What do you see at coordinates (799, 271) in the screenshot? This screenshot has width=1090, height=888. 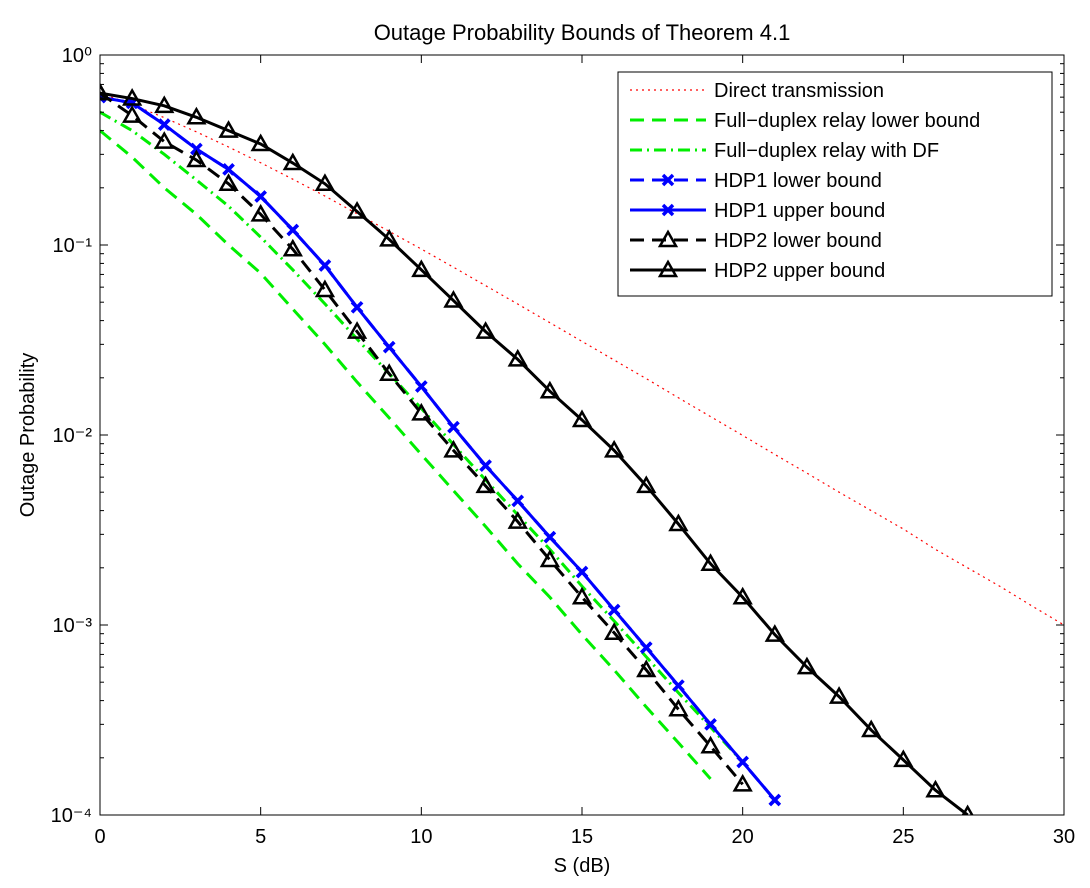 I see `legend-label: HDP2 upper bound` at bounding box center [799, 271].